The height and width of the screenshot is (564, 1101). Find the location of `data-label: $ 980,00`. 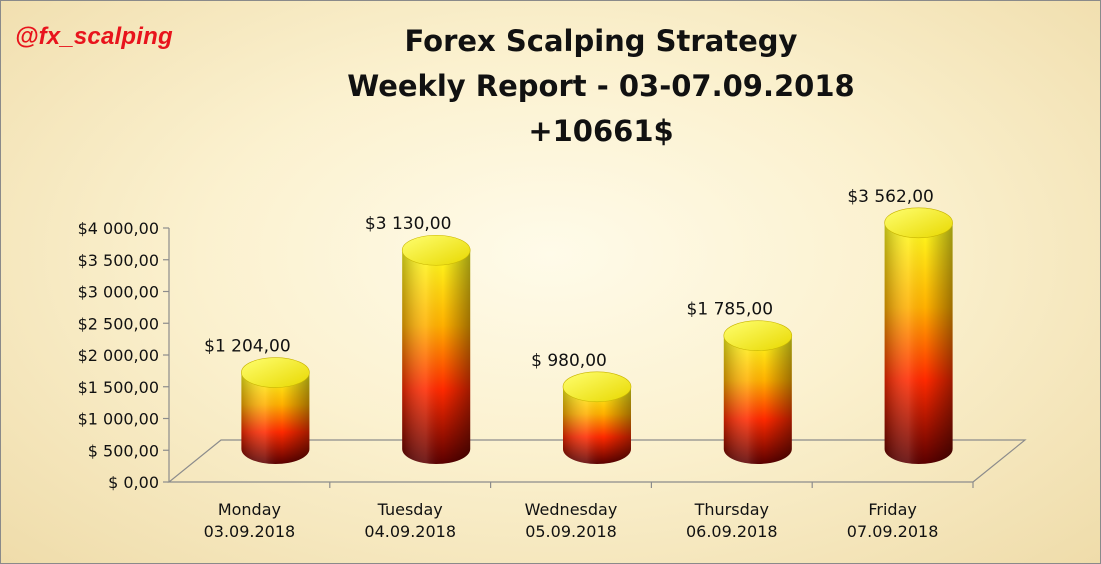

data-label: $ 980,00 is located at coordinates (569, 361).